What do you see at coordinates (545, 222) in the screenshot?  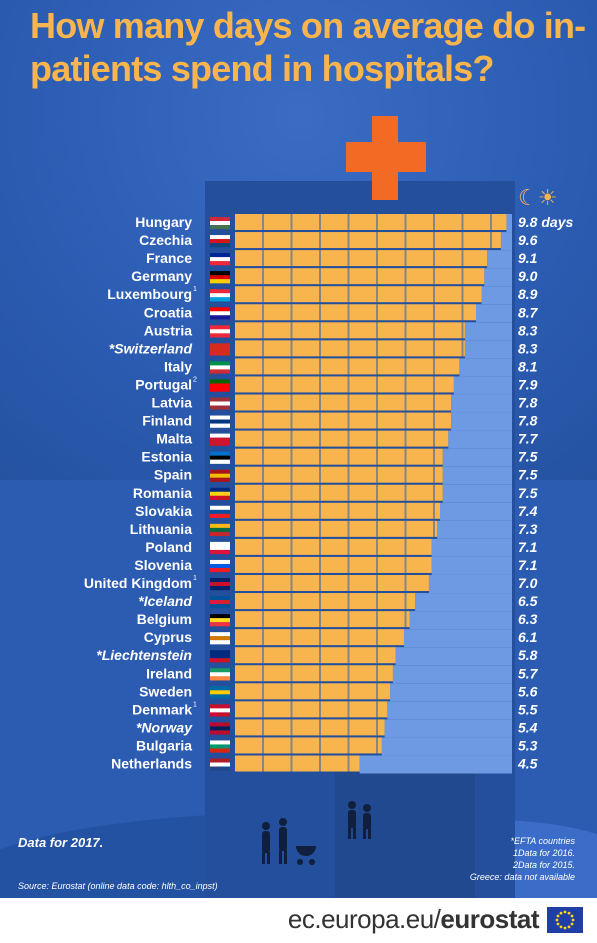 I see `value-label: 9.8 days` at bounding box center [545, 222].